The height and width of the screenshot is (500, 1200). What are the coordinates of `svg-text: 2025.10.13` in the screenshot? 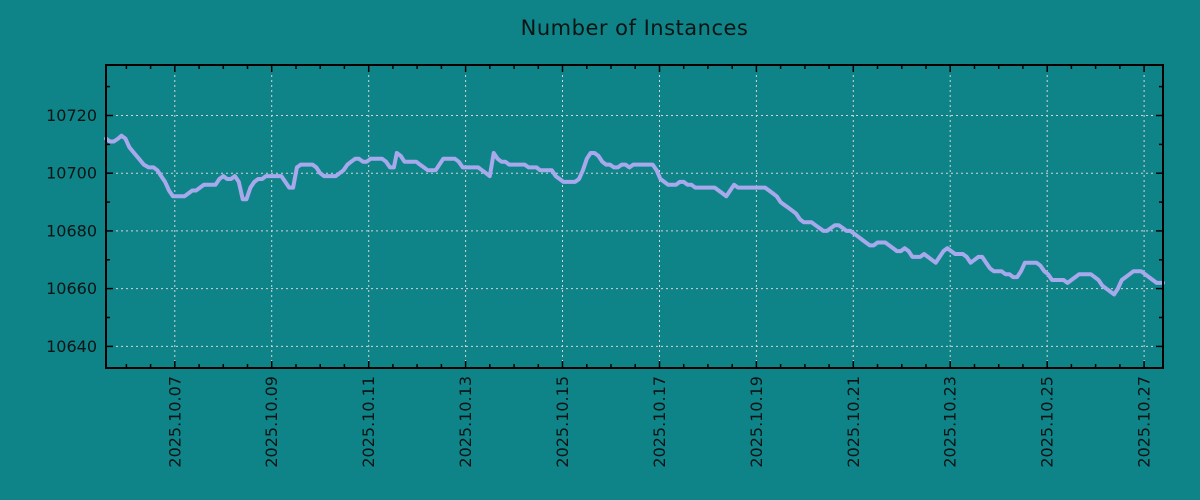 It's located at (465, 422).